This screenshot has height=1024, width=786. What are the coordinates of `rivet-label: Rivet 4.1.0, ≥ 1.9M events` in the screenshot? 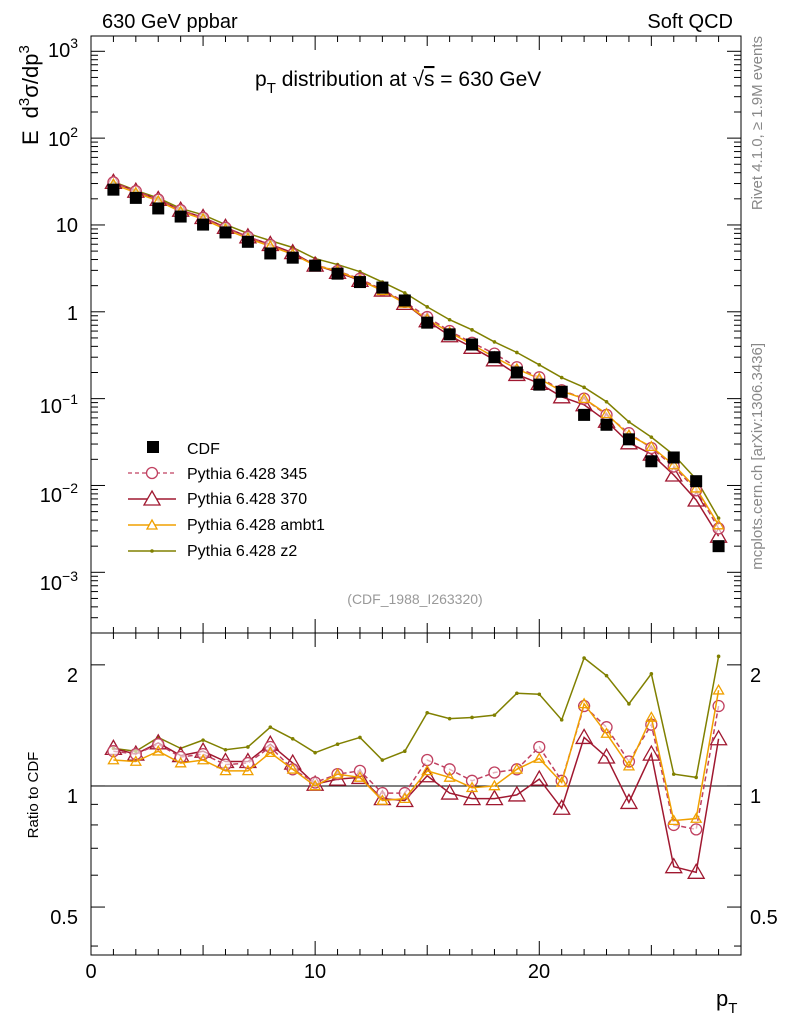 It's located at (757, 123).